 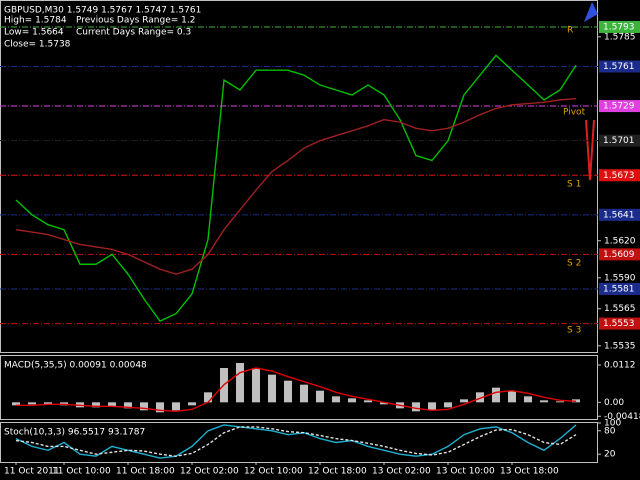 What do you see at coordinates (612, 424) in the screenshot?
I see `y-tick-label: 100` at bounding box center [612, 424].